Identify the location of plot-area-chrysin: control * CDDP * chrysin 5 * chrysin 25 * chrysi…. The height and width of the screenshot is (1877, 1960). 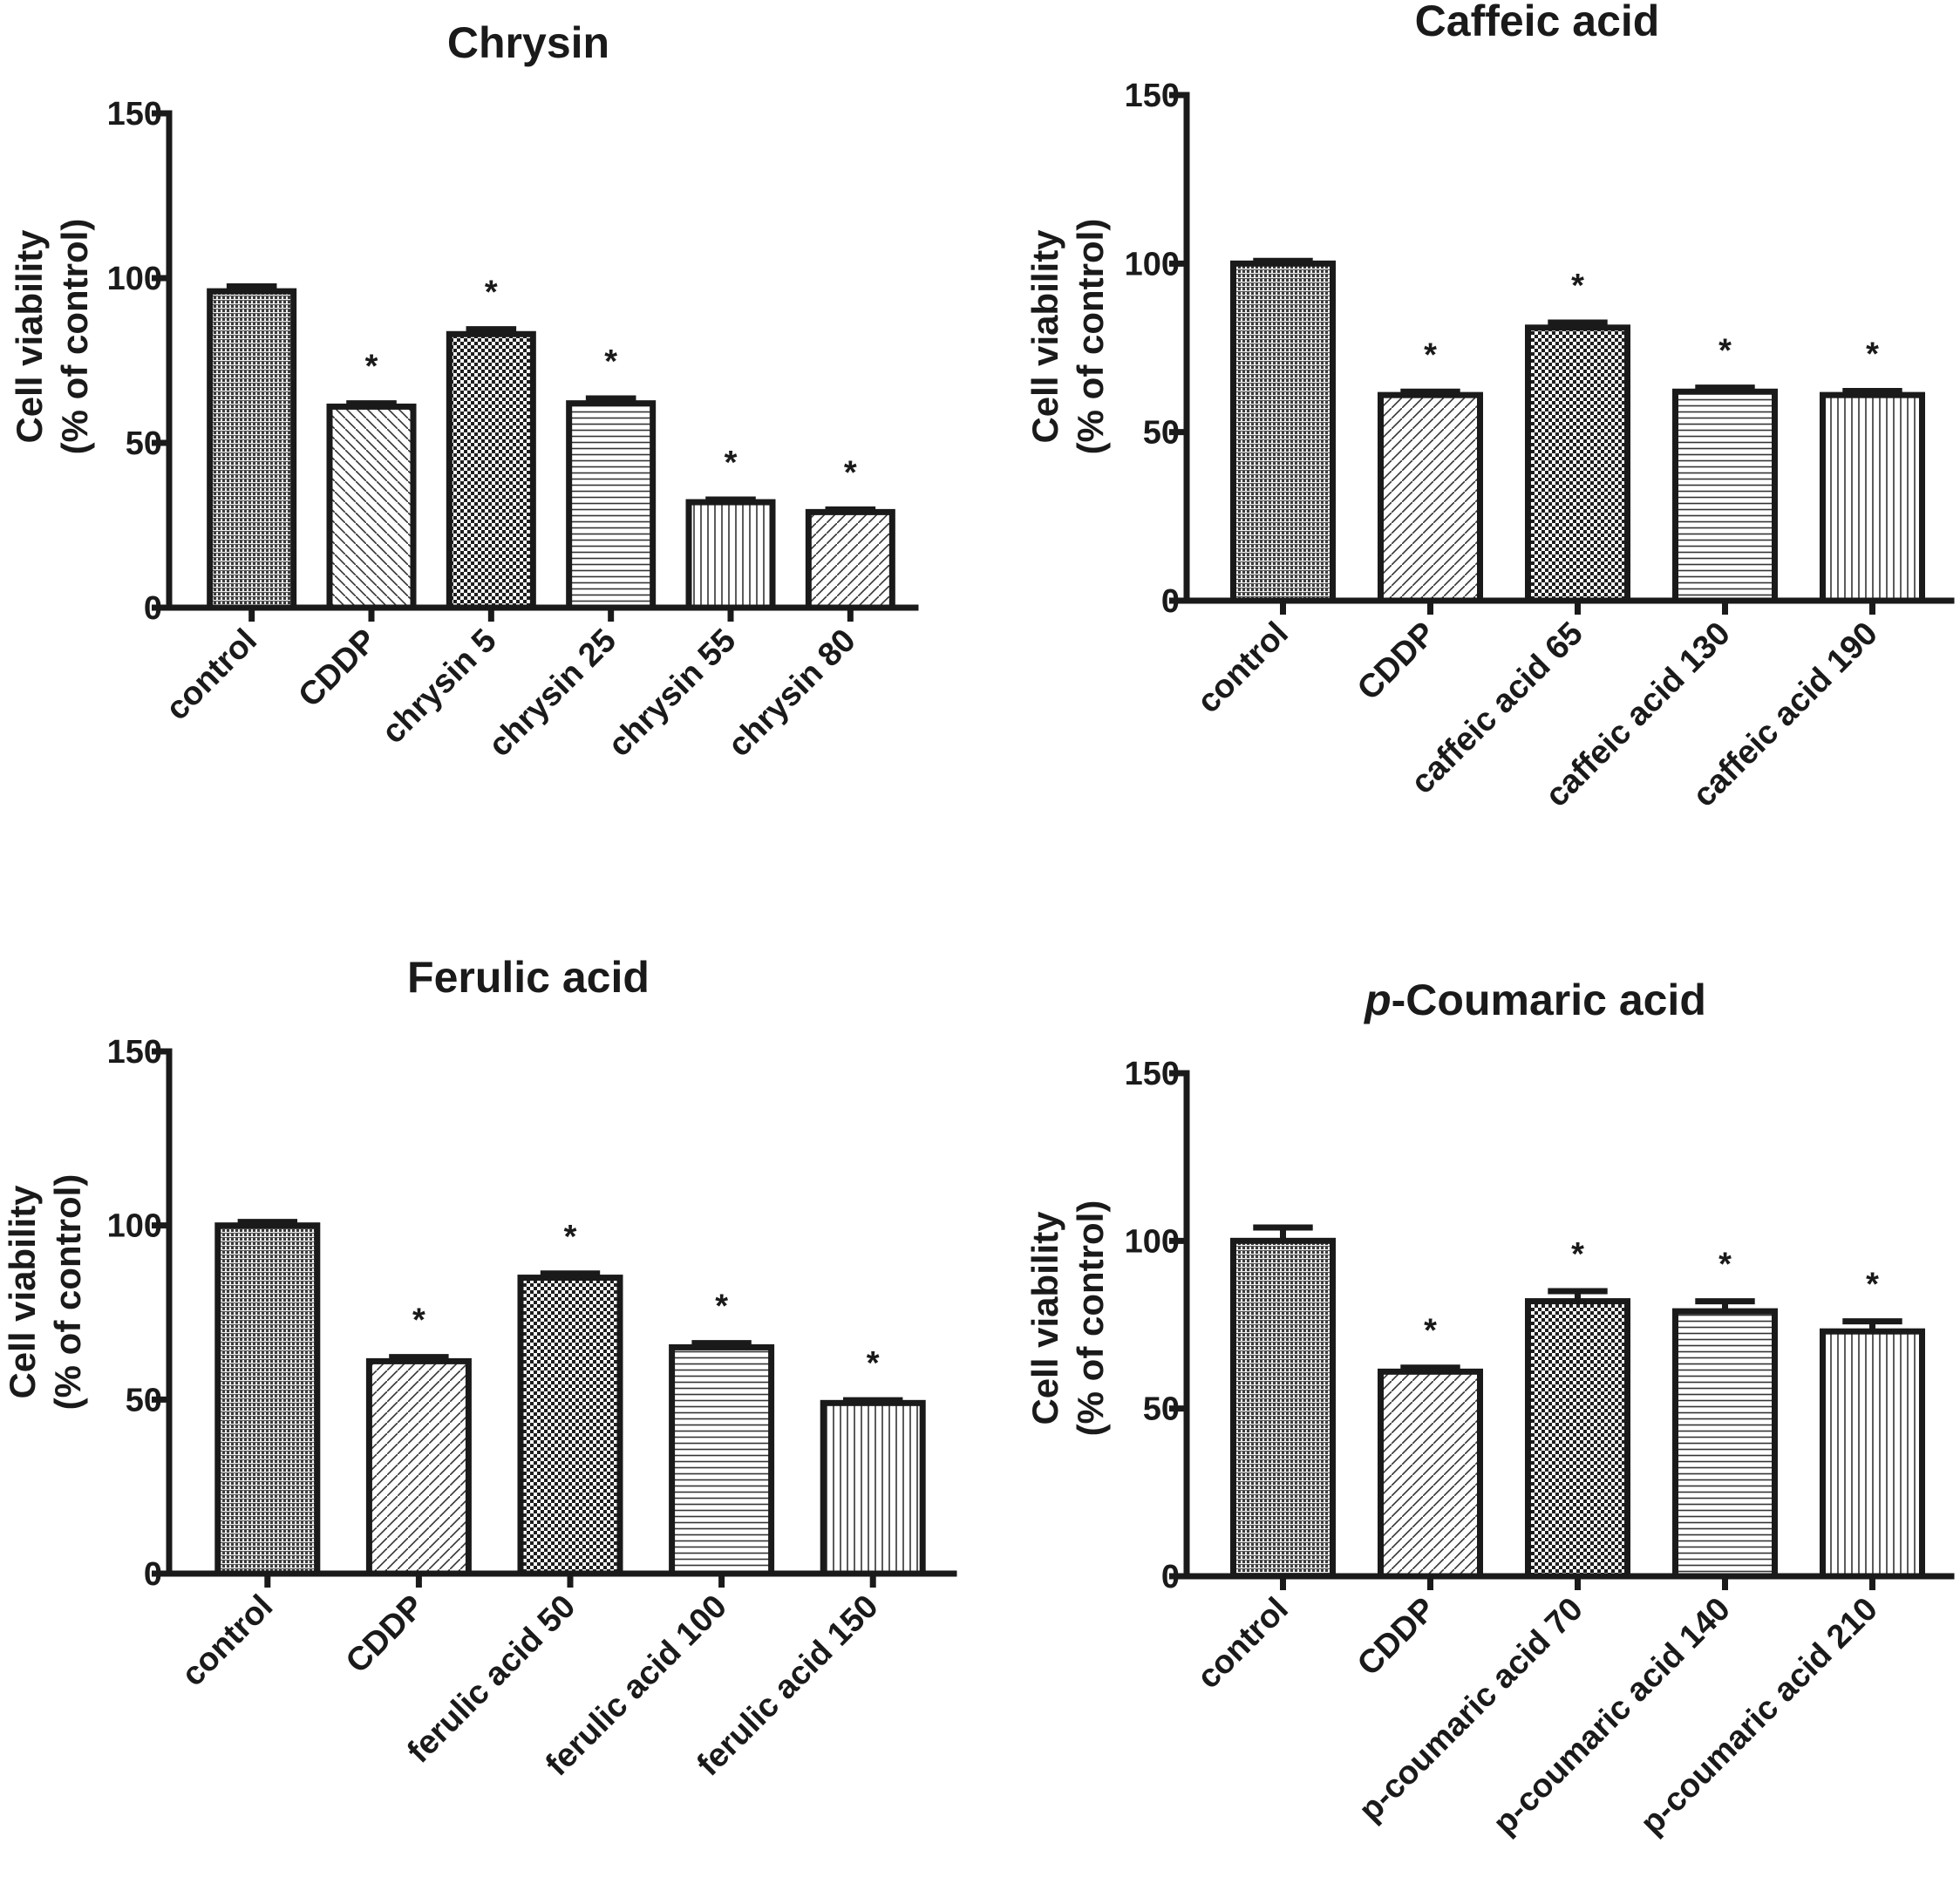
(513, 431).